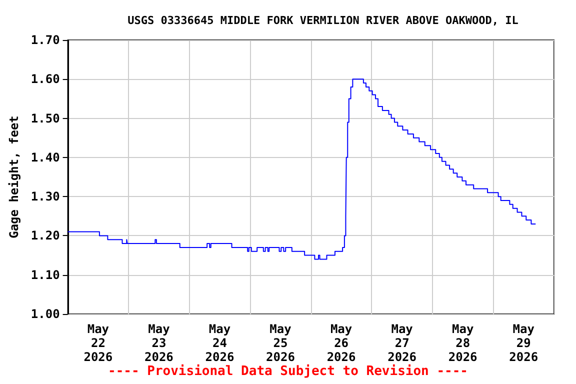  What do you see at coordinates (14, 177) in the screenshot?
I see `y-axis-title: Gage height, feet` at bounding box center [14, 177].